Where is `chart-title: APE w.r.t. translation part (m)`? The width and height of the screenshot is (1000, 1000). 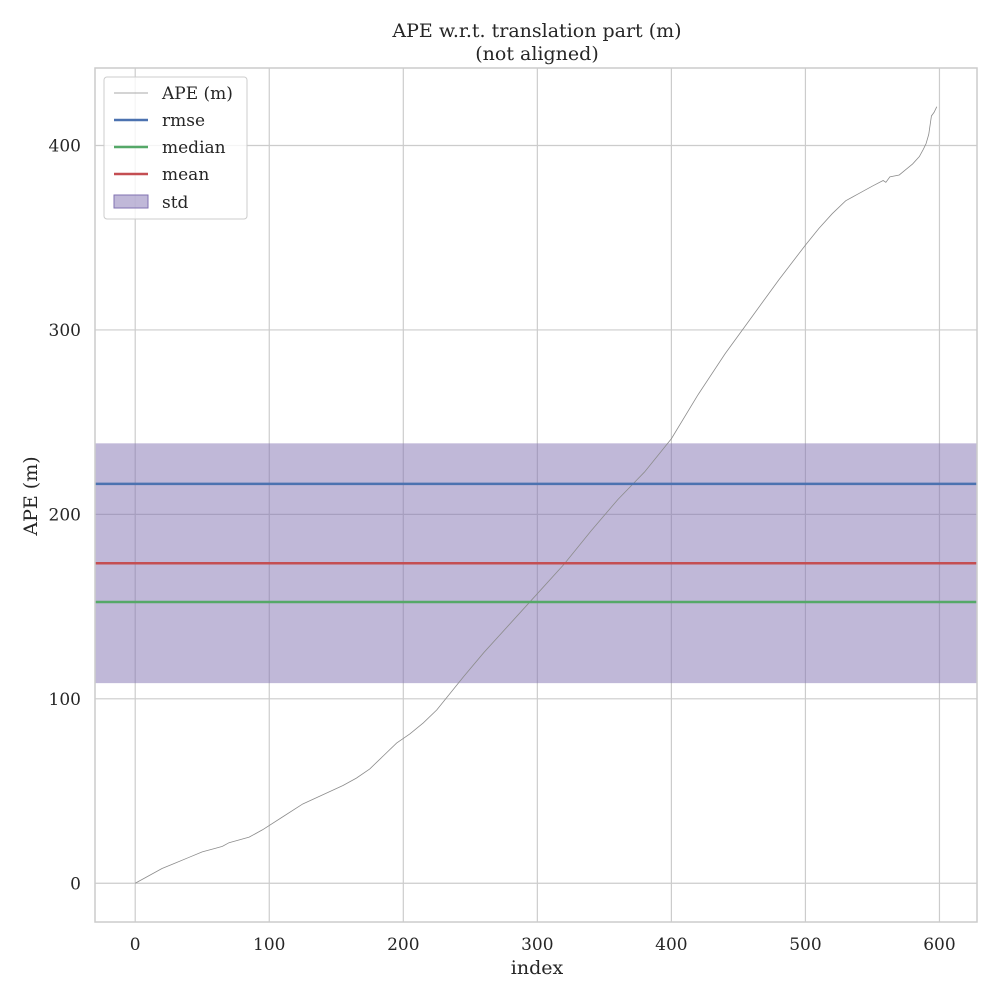 chart-title: APE w.r.t. translation part (m) is located at coordinates (536, 31).